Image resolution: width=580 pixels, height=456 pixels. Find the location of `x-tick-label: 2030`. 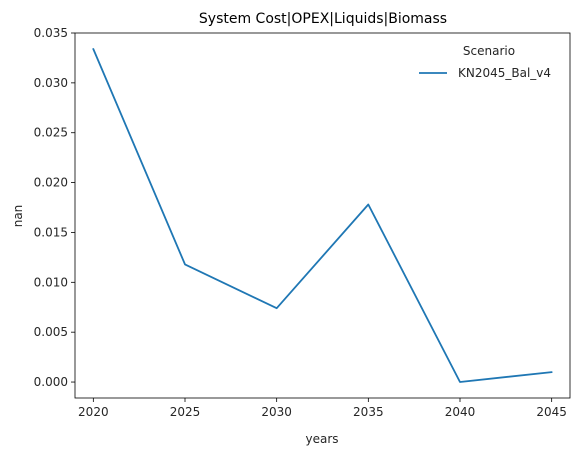

x-tick-label: 2030 is located at coordinates (276, 412).